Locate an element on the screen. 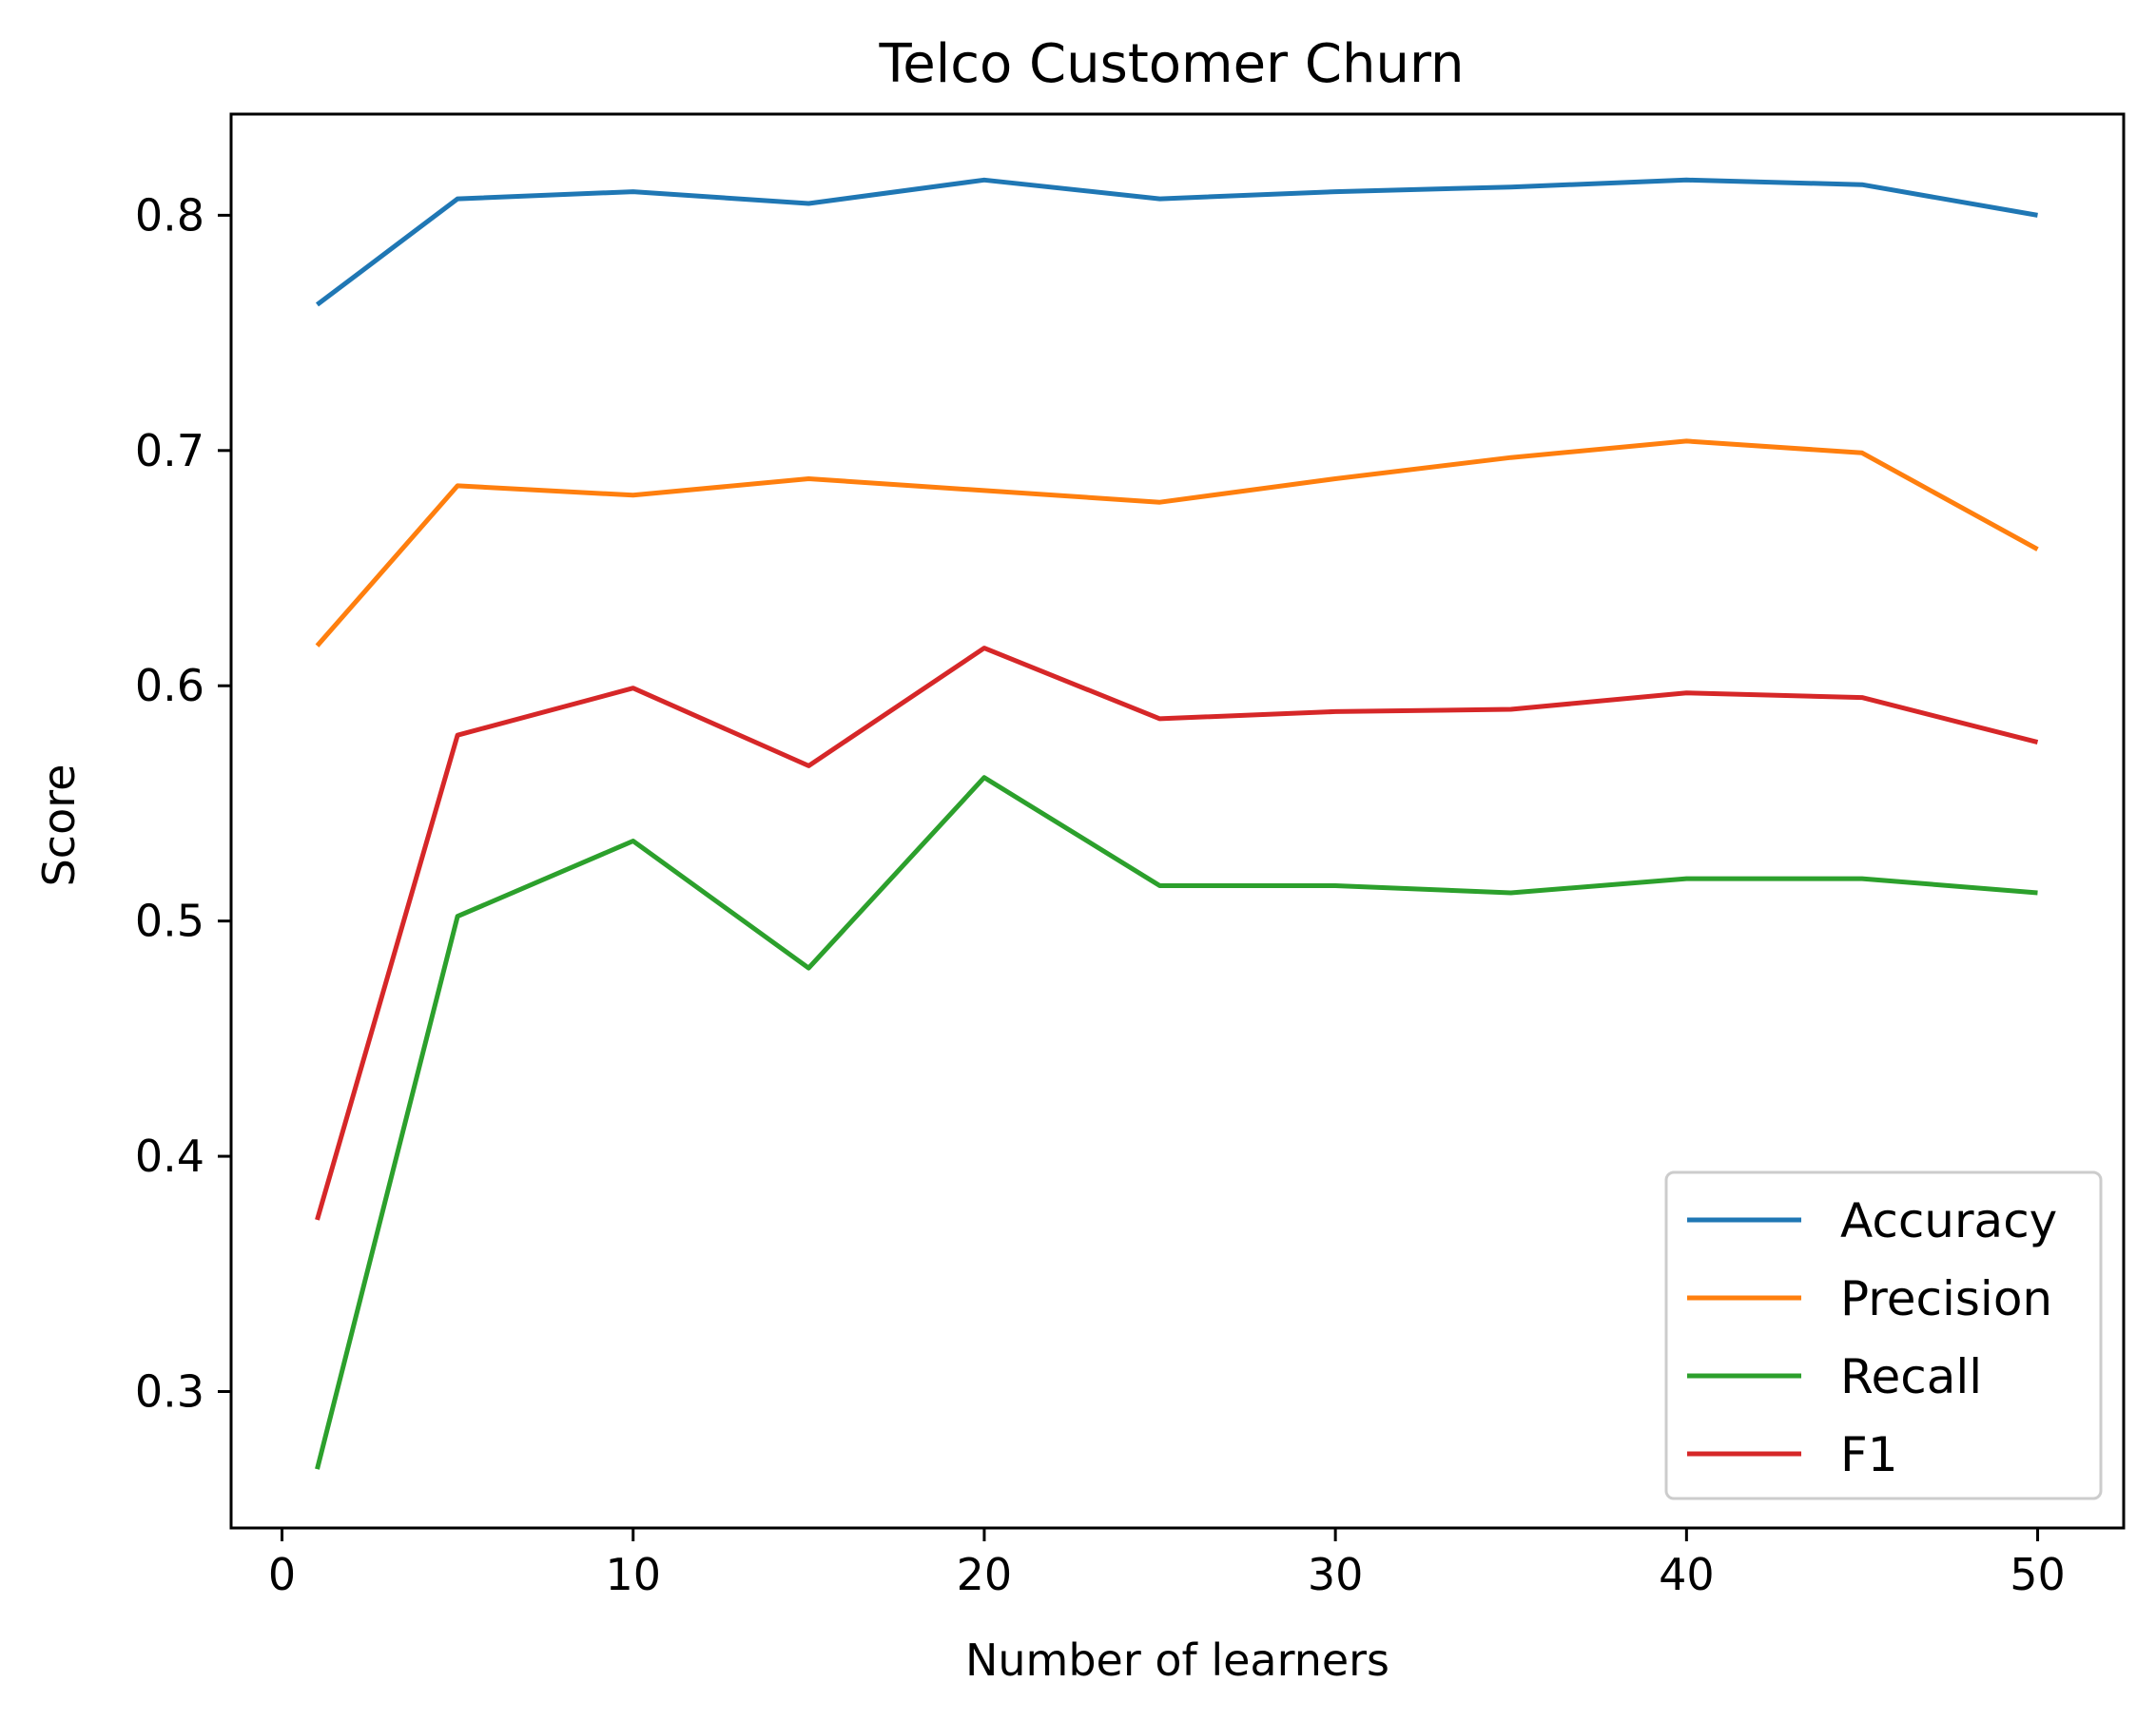  x-axis-label: Number of learners is located at coordinates (1177, 1660).